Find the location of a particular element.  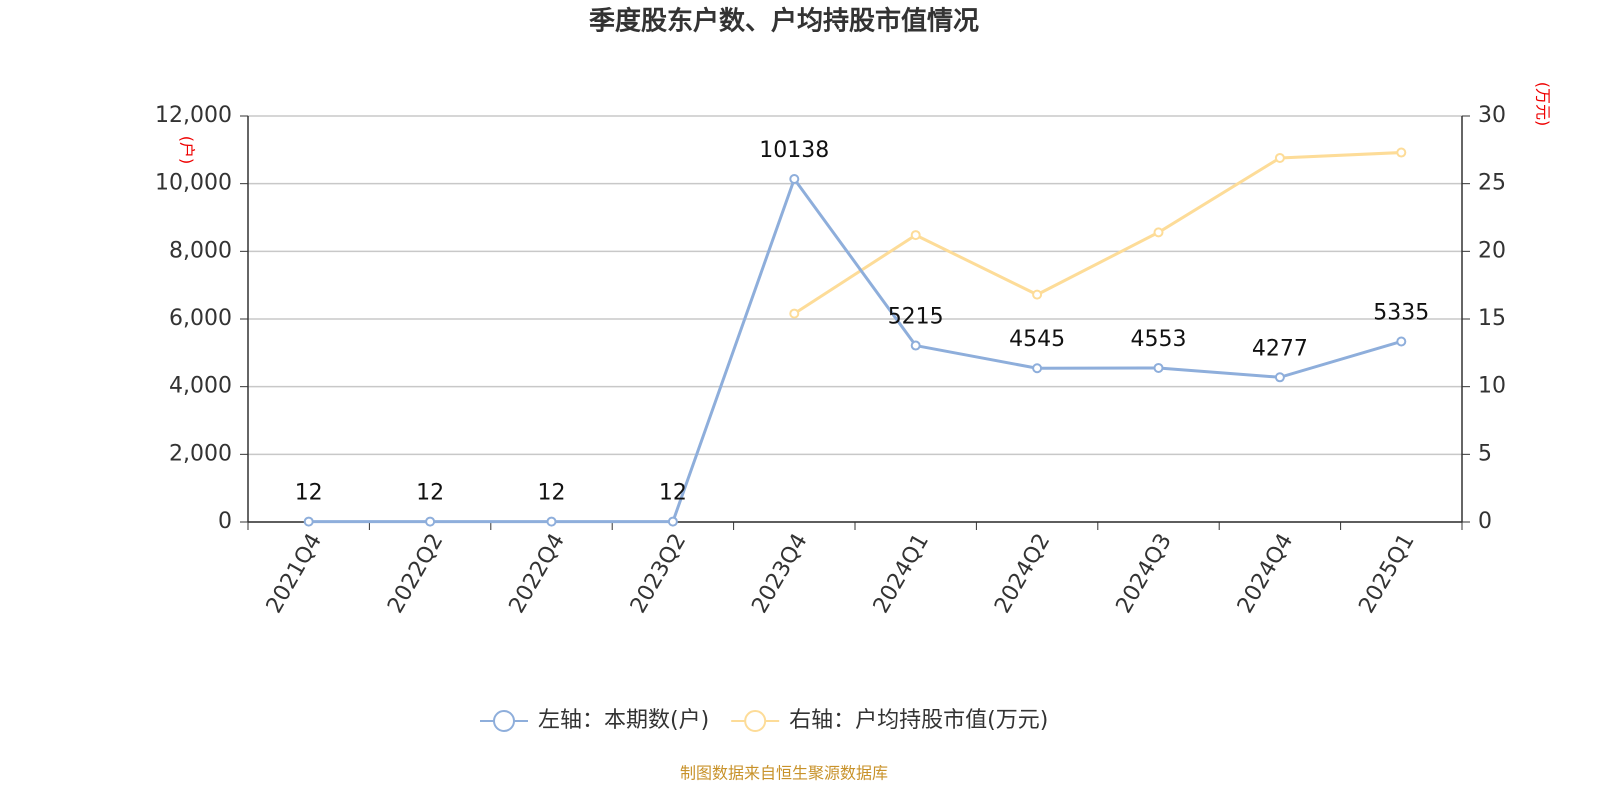

y-tick-label: 8,000 is located at coordinates (200, 250).